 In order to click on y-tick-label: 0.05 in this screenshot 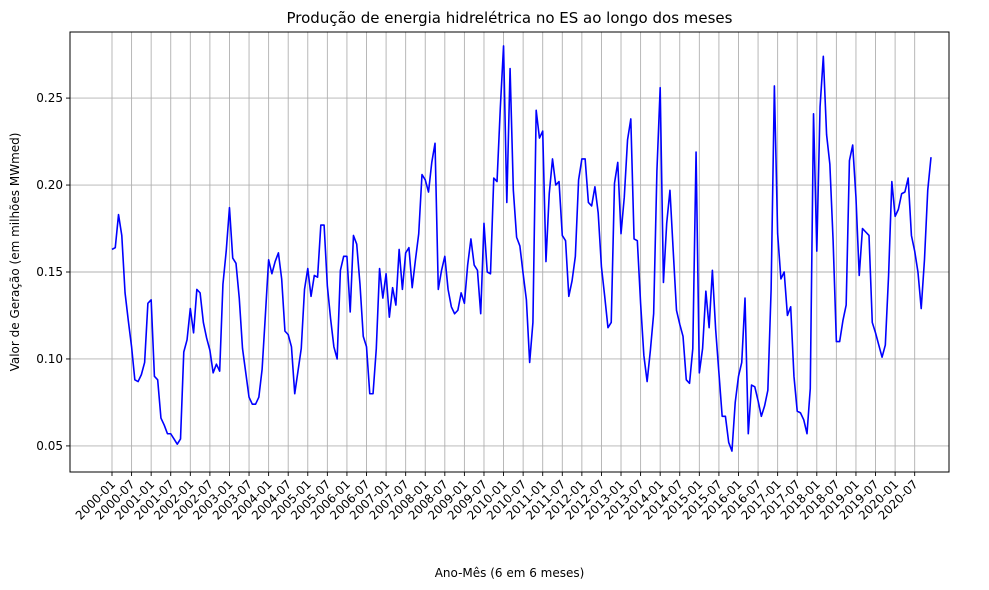, I will do `click(49, 446)`.